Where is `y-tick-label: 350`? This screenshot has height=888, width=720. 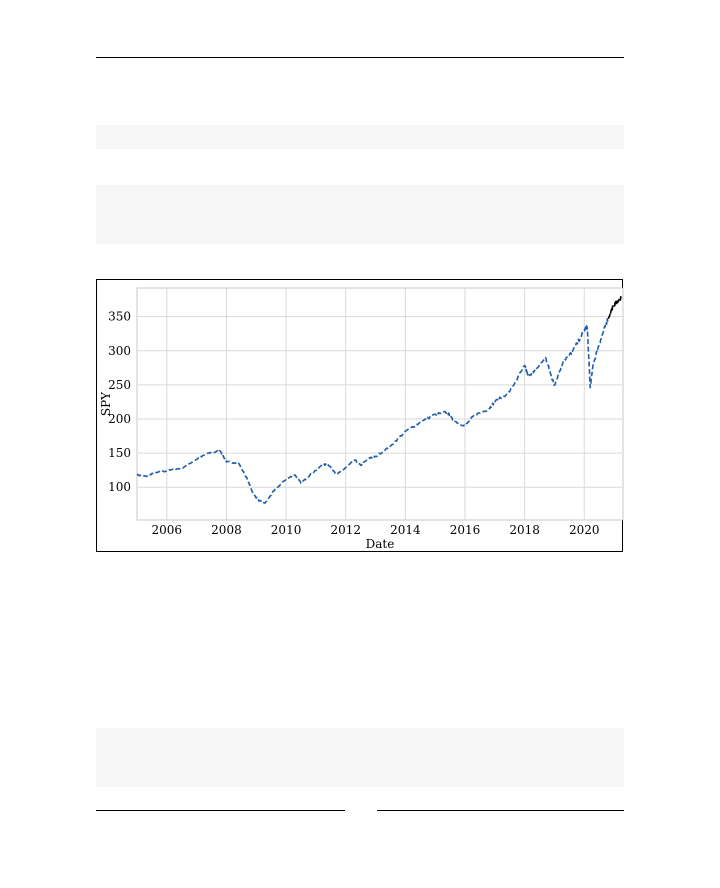 y-tick-label: 350 is located at coordinates (119, 317).